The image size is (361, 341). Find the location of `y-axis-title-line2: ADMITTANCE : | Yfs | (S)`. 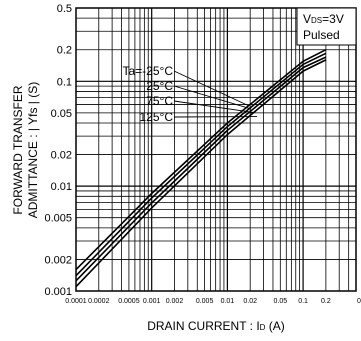

y-axis-title-line2: ADMITTANCE : | Yfs | (S) is located at coordinates (33, 150).